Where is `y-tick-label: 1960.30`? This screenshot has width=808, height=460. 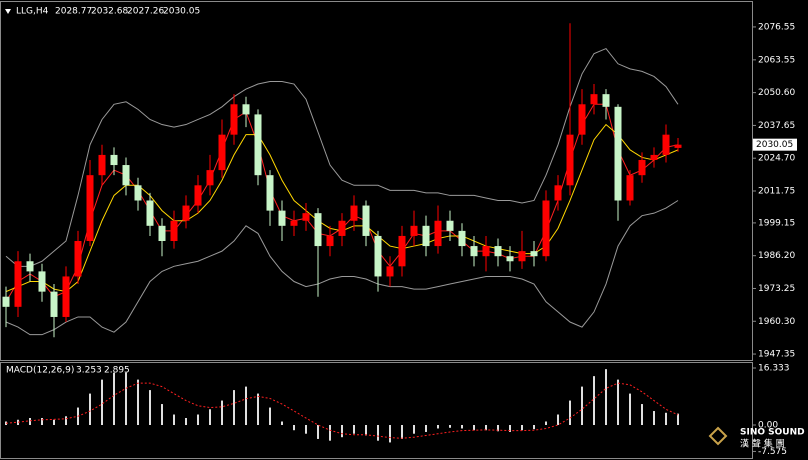 y-tick-label: 1960.30 is located at coordinates (776, 322).